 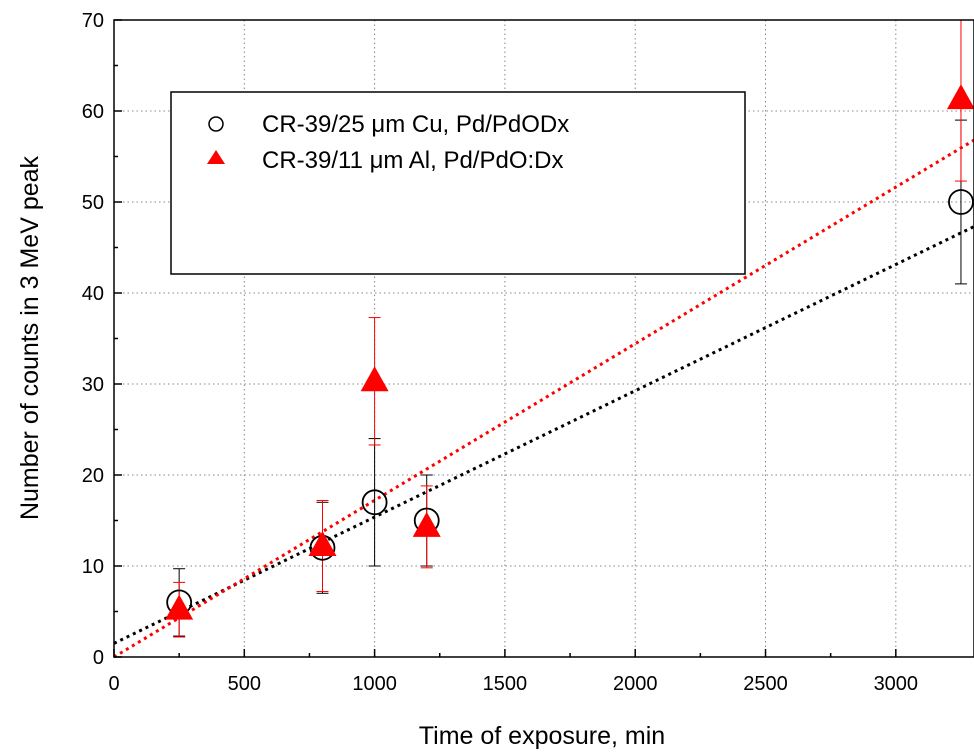 What do you see at coordinates (413, 160) in the screenshot?
I see `legend-label-series-2: CR-39/11 μm Al, Pd/PdO:Dx` at bounding box center [413, 160].